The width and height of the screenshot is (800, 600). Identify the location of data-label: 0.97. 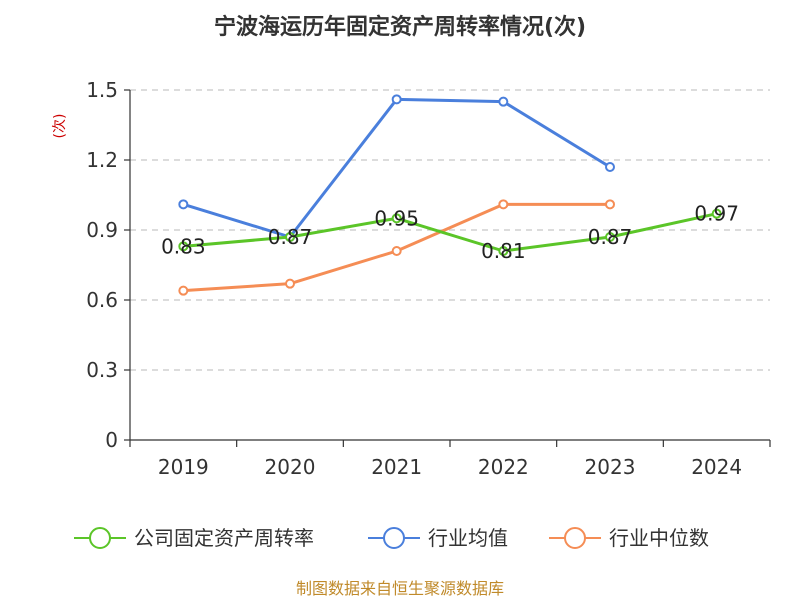
(716, 214).